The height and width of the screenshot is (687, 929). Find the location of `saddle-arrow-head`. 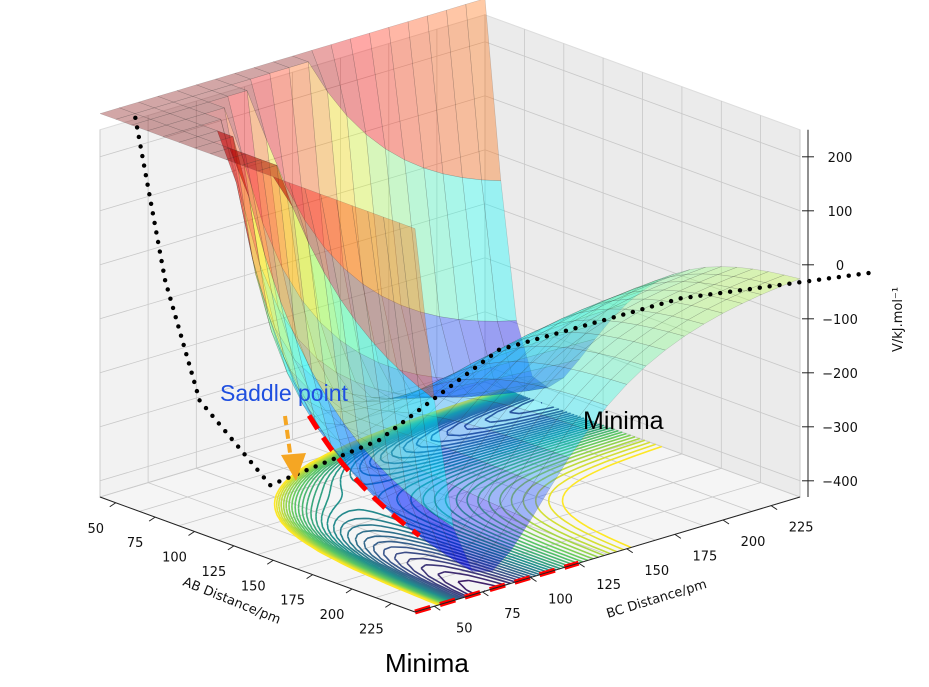

saddle-arrow-head is located at coordinates (293, 467).